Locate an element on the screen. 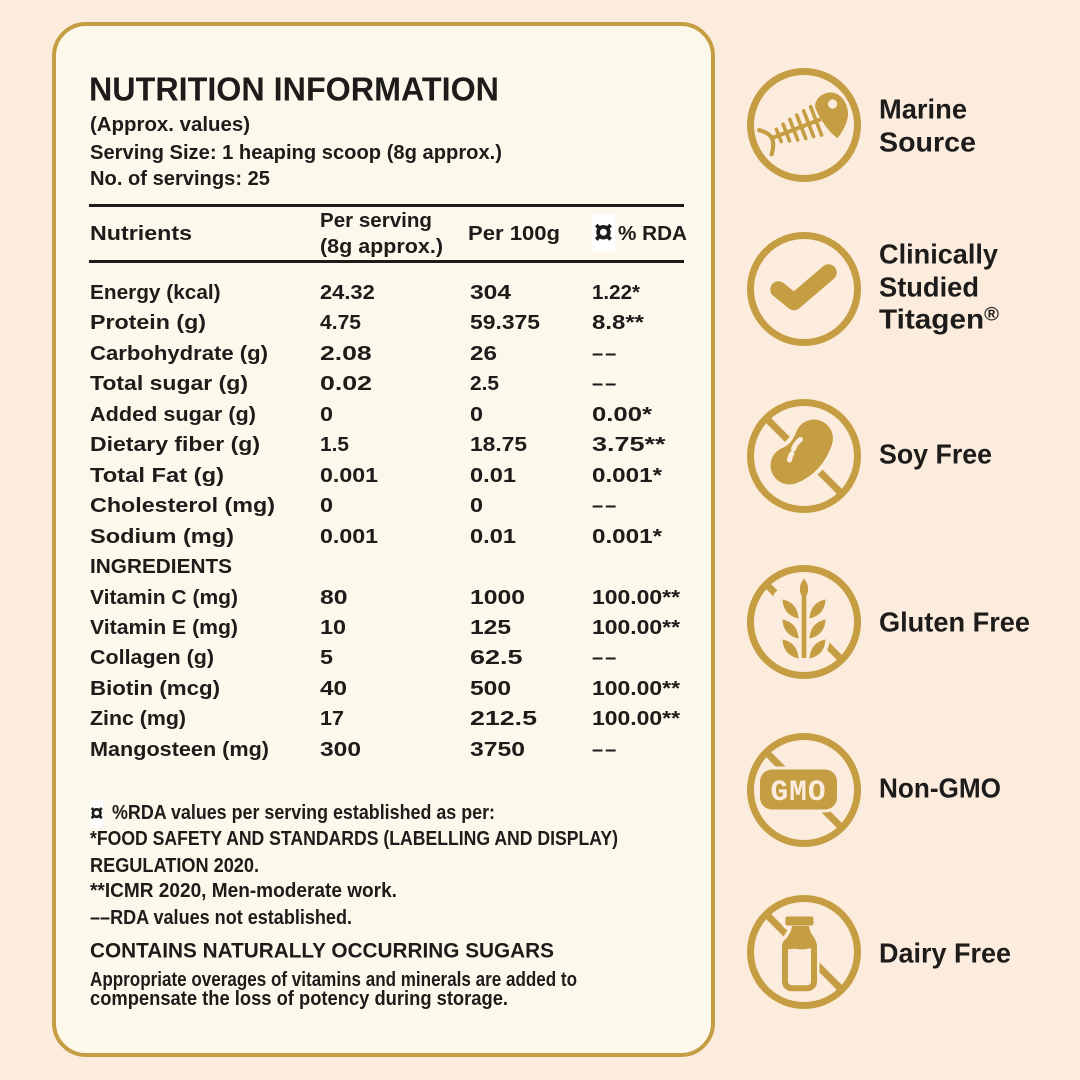 This screenshot has width=1080, height=1080. svg-text: GMO is located at coordinates (798, 792).